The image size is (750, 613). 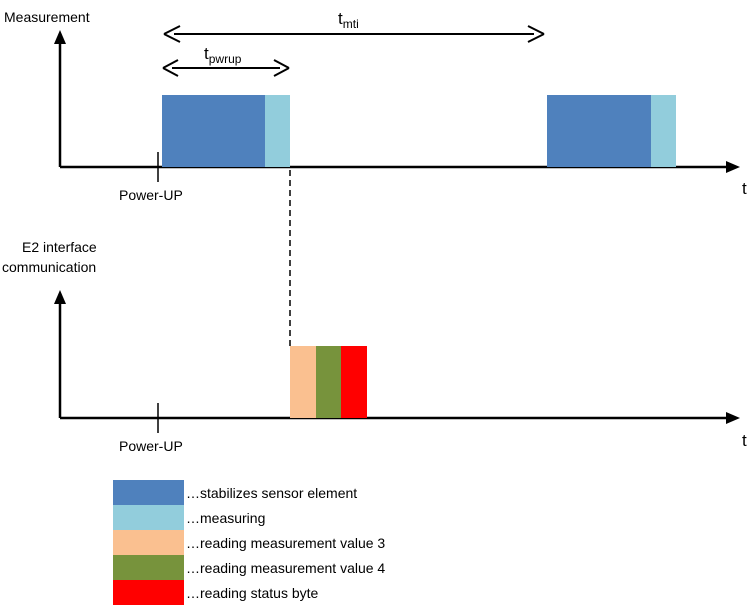 What do you see at coordinates (252, 593) in the screenshot?
I see `legend-text-status: …reading status byte` at bounding box center [252, 593].